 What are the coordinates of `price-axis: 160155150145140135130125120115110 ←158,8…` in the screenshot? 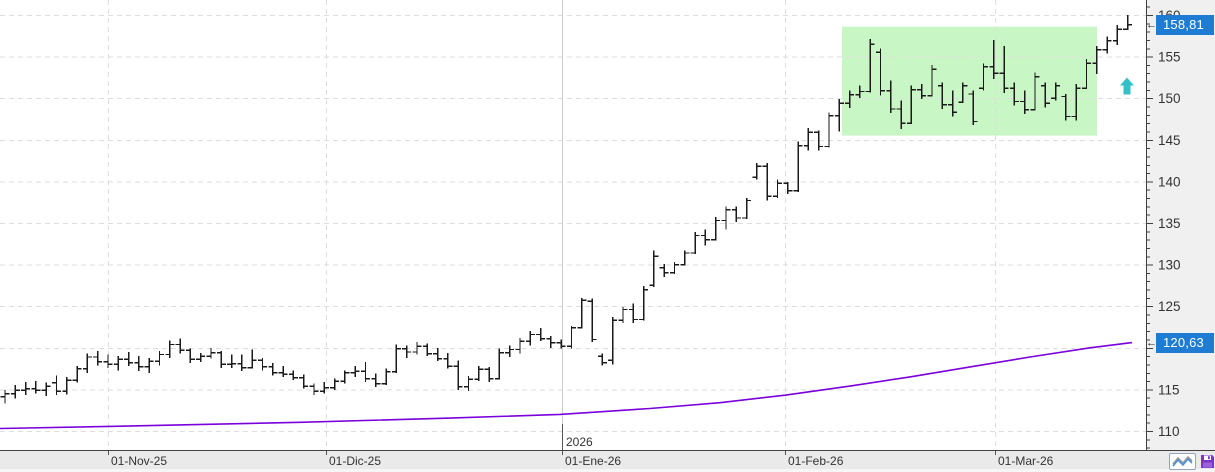 It's located at (1180, 225).